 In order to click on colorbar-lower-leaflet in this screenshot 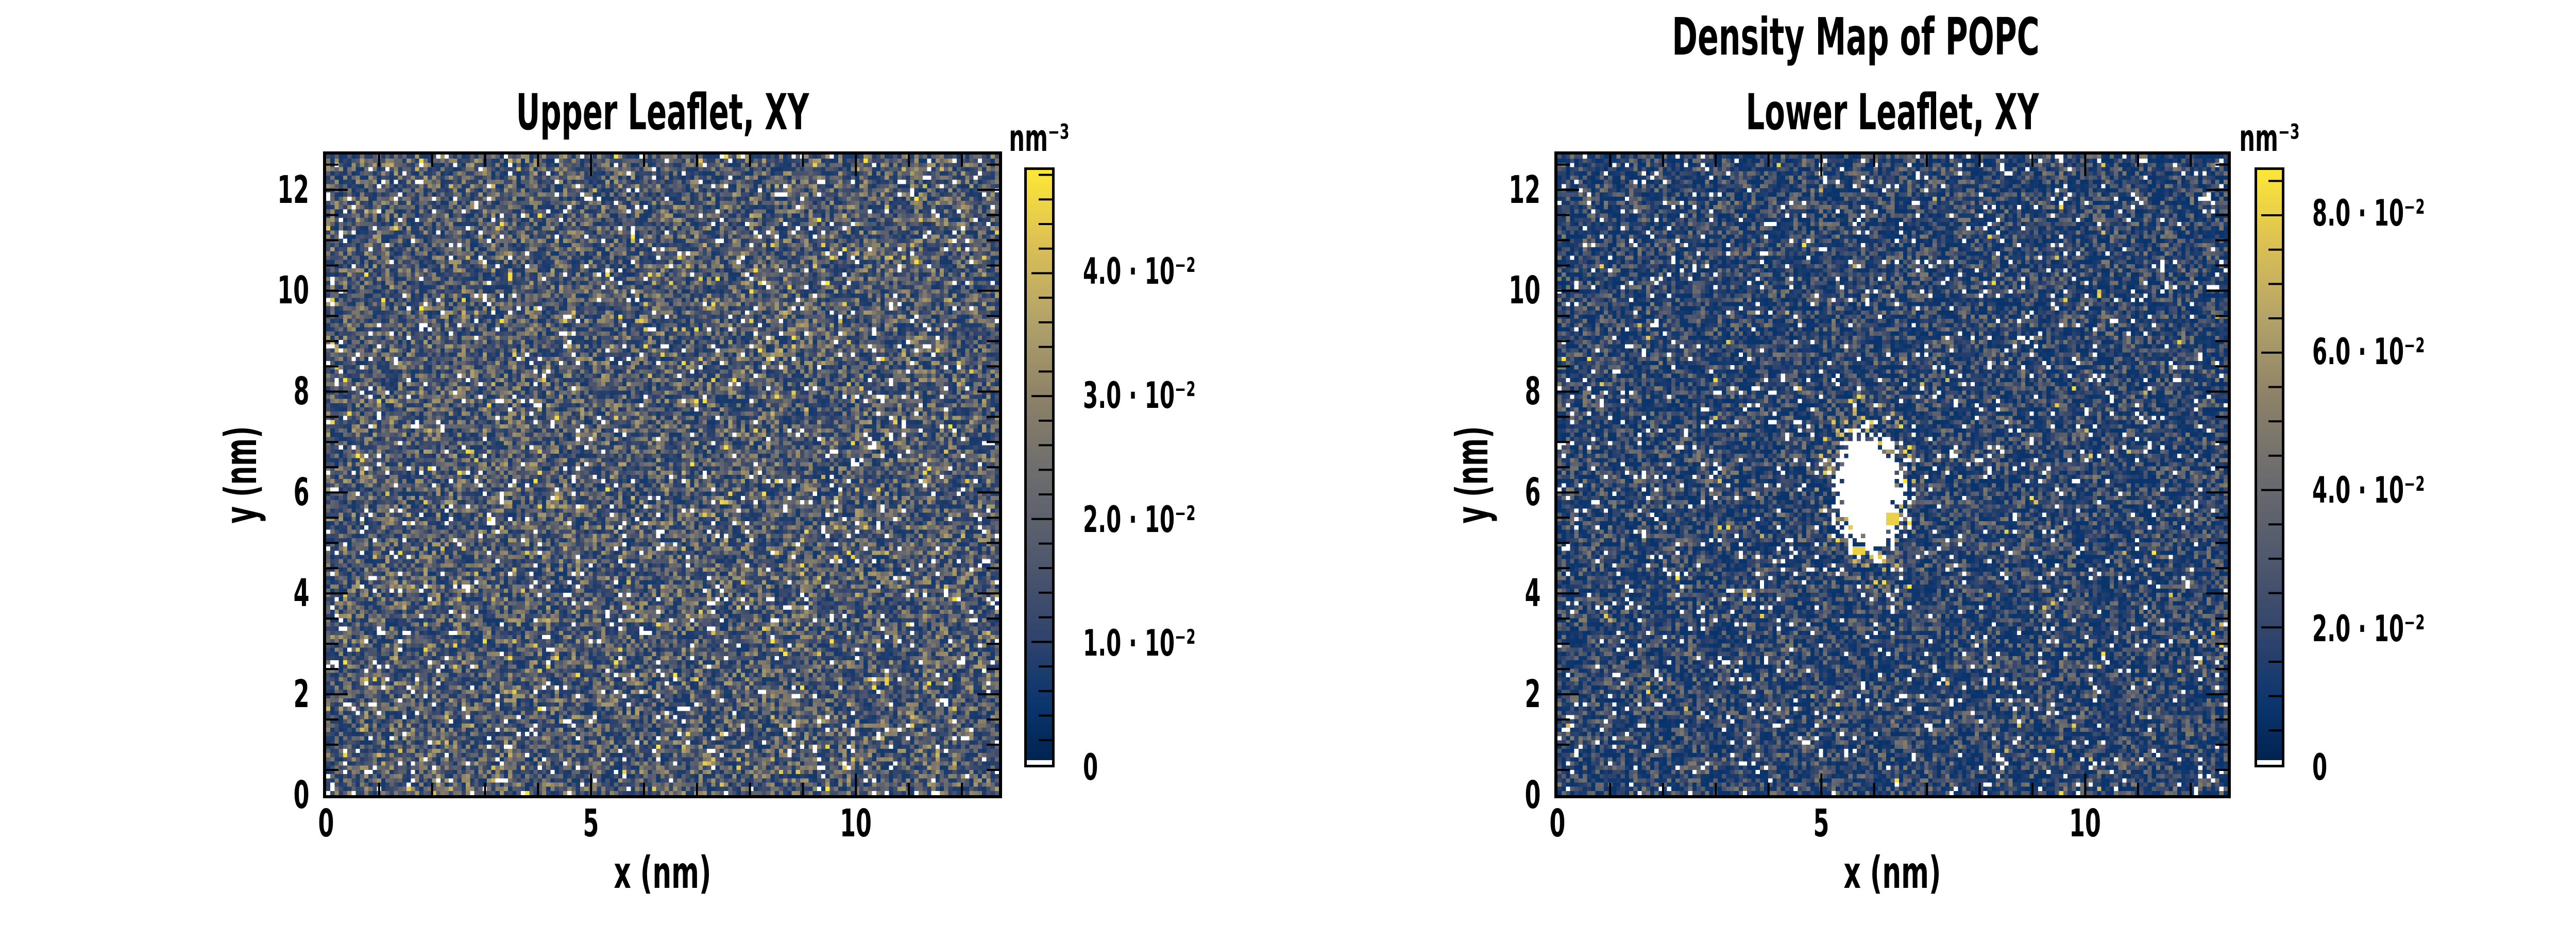, I will do `click(2269, 467)`.